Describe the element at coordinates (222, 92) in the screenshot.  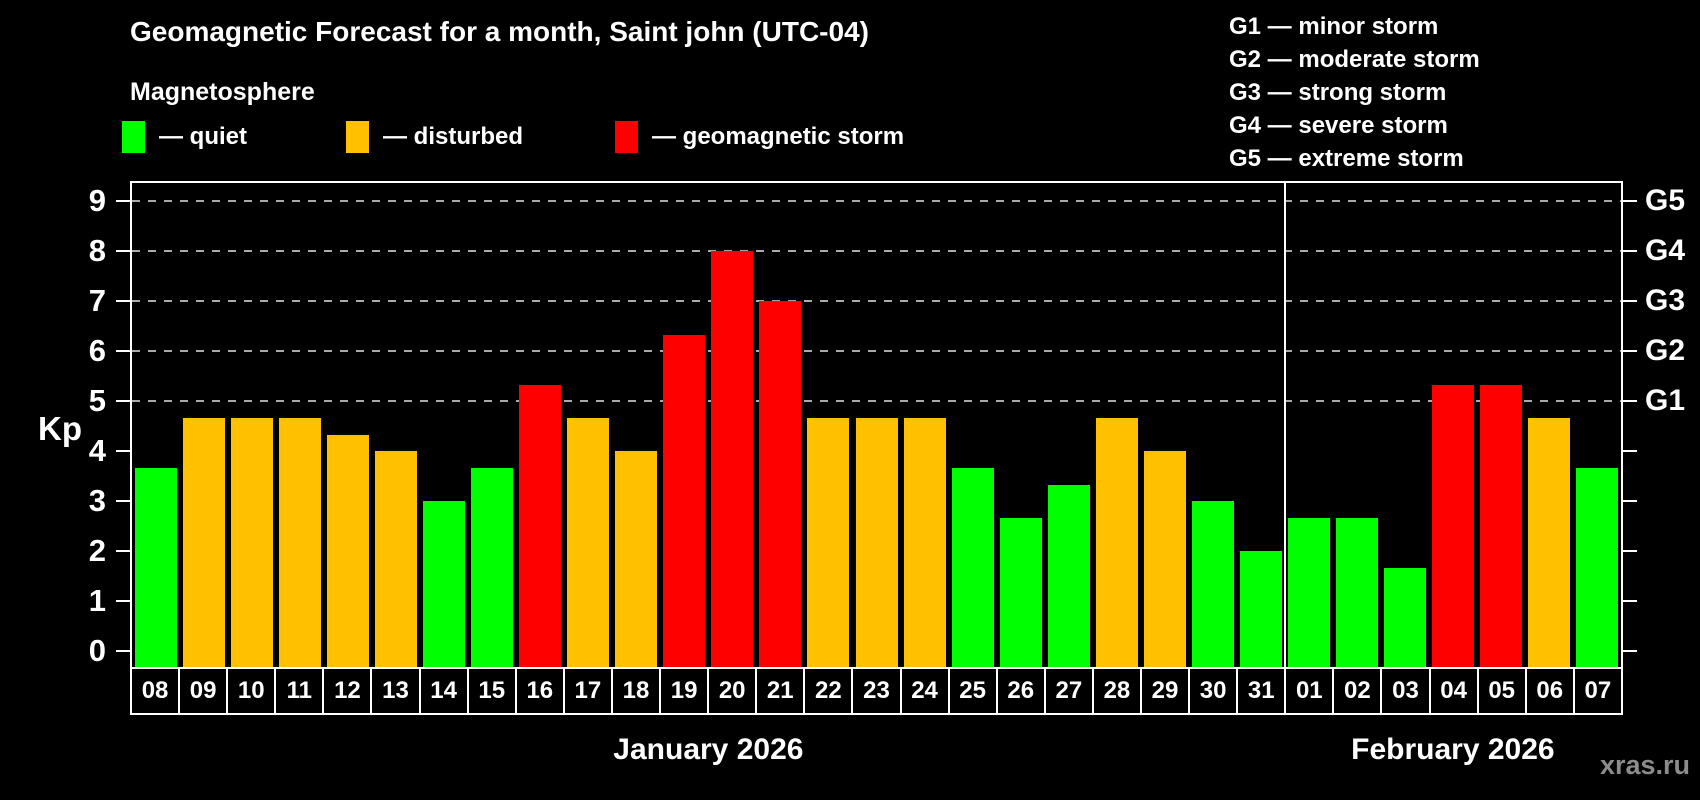
I see `magnetosphere-label: Magnetosphere` at that location.